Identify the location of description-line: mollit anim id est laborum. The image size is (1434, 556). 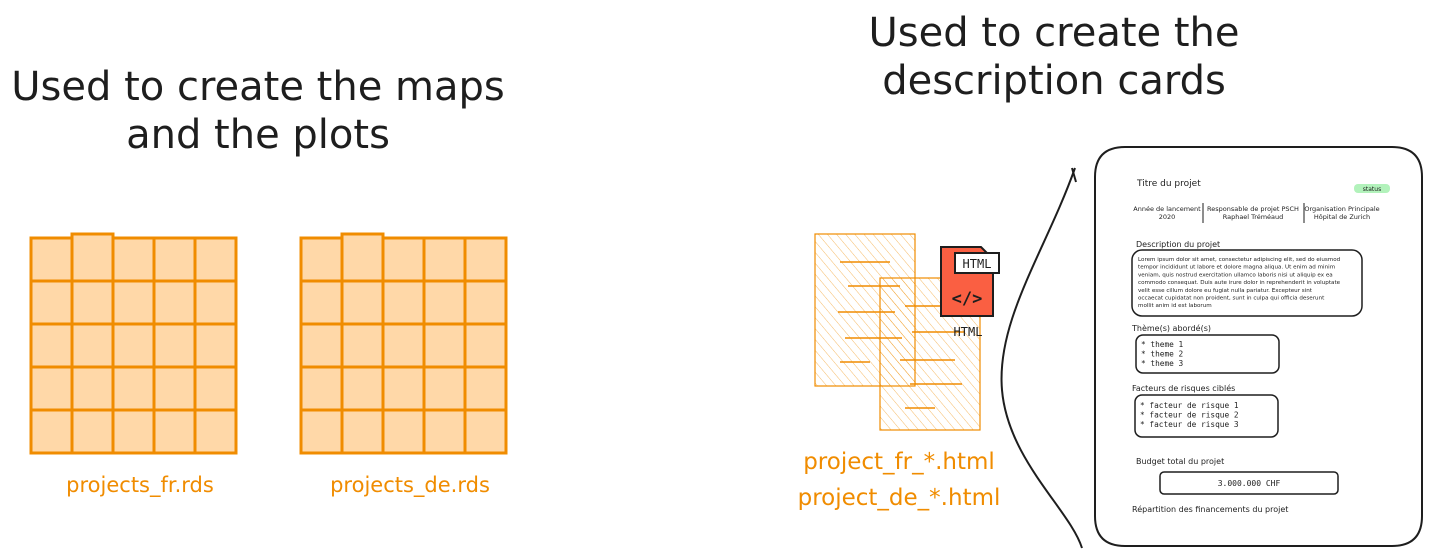
(1175, 306).